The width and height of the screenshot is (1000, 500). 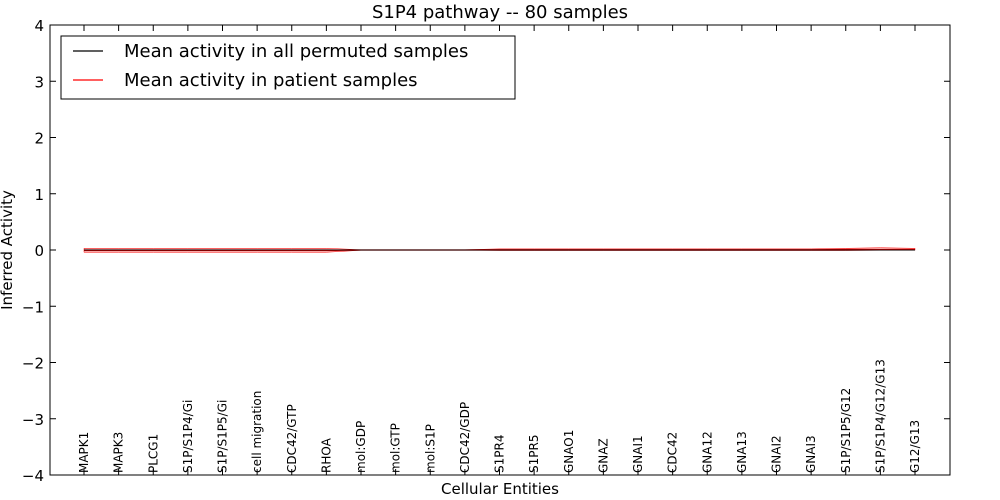 What do you see at coordinates (271, 80) in the screenshot?
I see `legend-label-patient: Mean activity in patient samples` at bounding box center [271, 80].